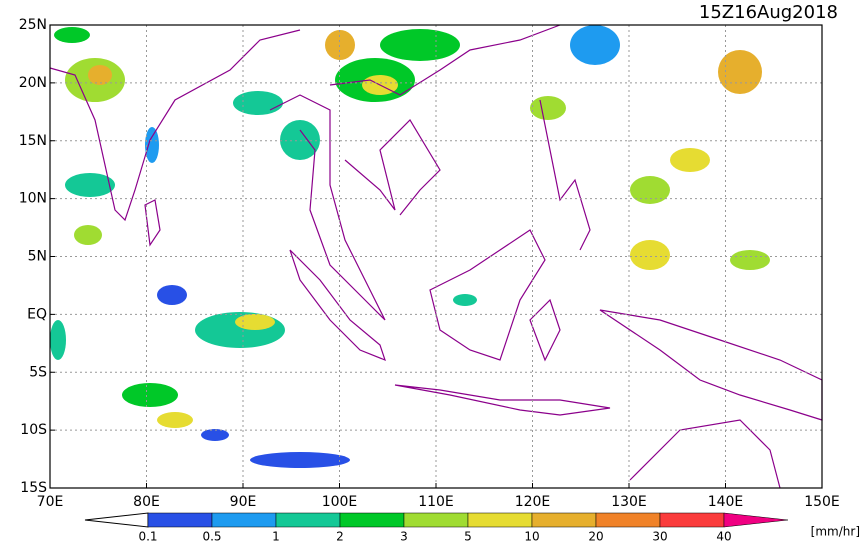 The height and width of the screenshot is (544, 864). What do you see at coordinates (768, 12) in the screenshot?
I see `map-title: 15Z16Aug2018` at bounding box center [768, 12].